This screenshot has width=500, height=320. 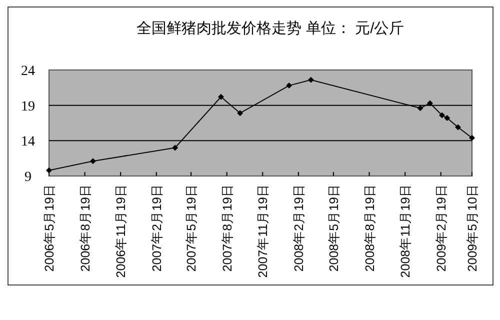 What do you see at coordinates (49, 228) in the screenshot?
I see `x-tick-label: 2006年5月19日` at bounding box center [49, 228].